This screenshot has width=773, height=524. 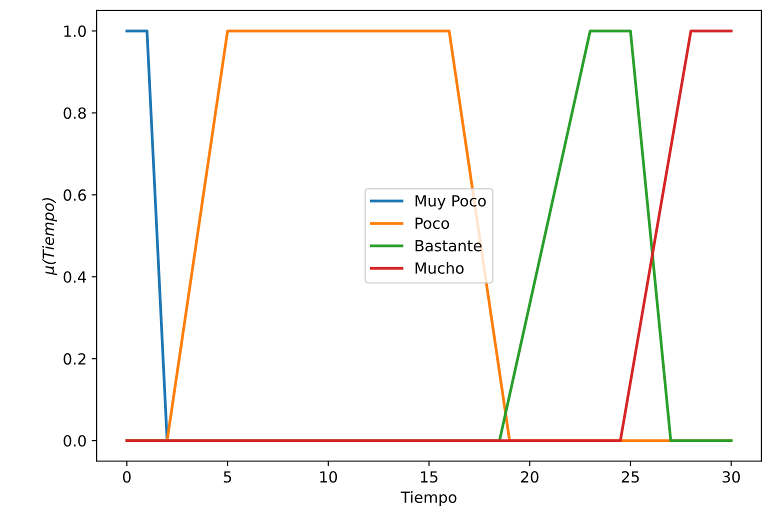 What do you see at coordinates (731, 477) in the screenshot?
I see `x-tick-label: 30` at bounding box center [731, 477].